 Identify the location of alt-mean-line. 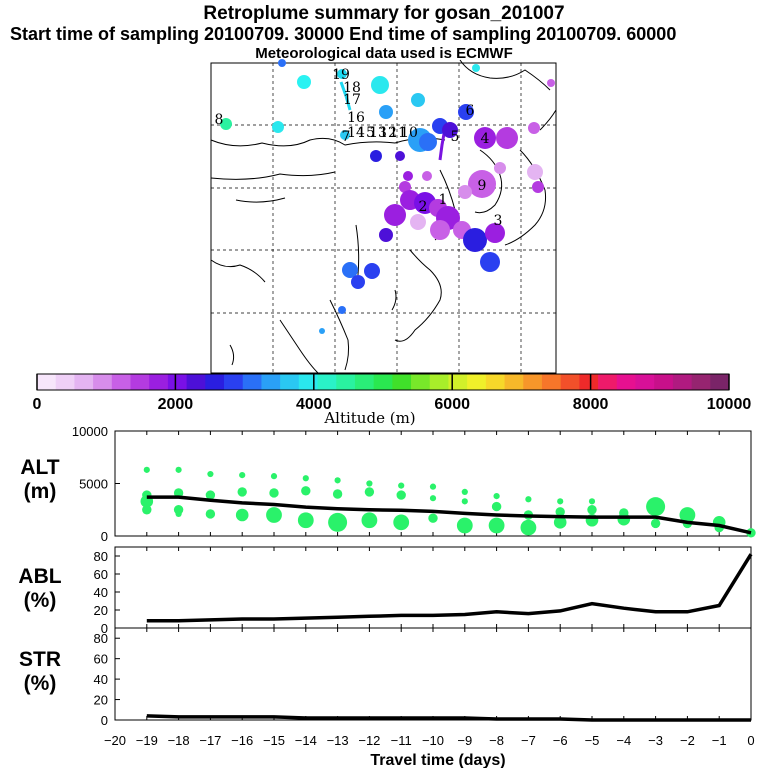
(449, 515).